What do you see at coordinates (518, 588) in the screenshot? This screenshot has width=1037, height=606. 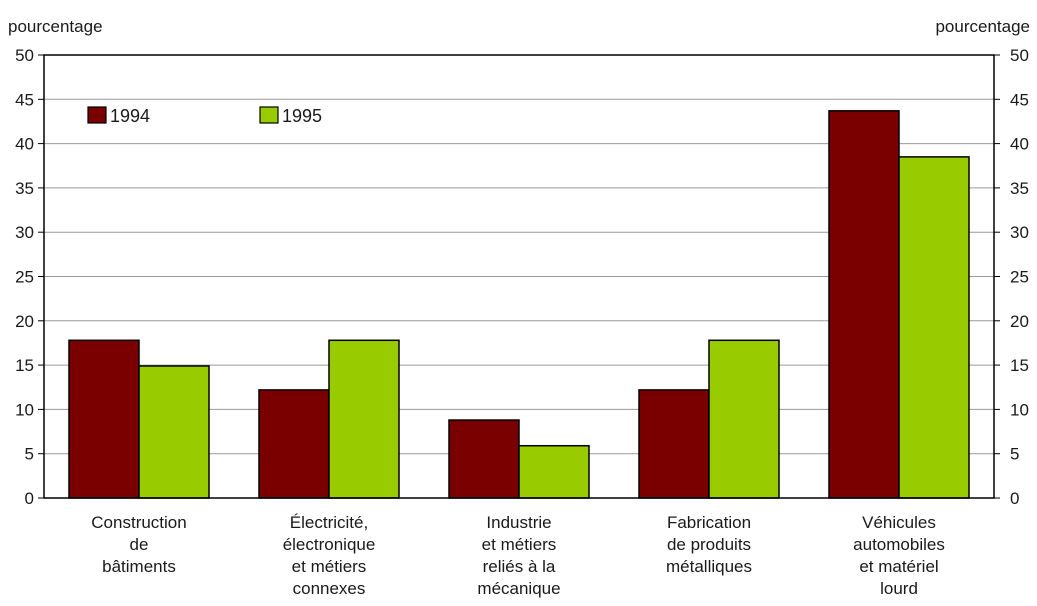 I see `category-label-line: mécanique` at bounding box center [518, 588].